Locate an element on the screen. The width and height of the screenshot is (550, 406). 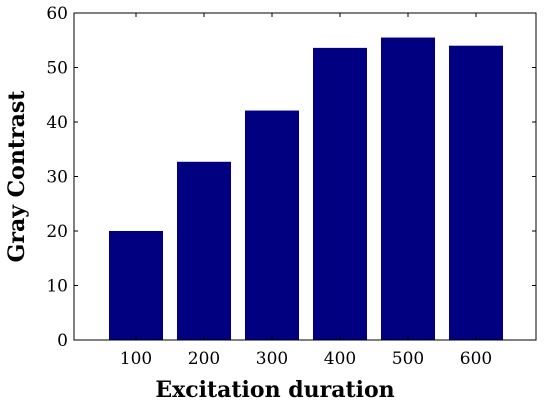
y-axis-title: Gray Contrast is located at coordinates (17, 176).